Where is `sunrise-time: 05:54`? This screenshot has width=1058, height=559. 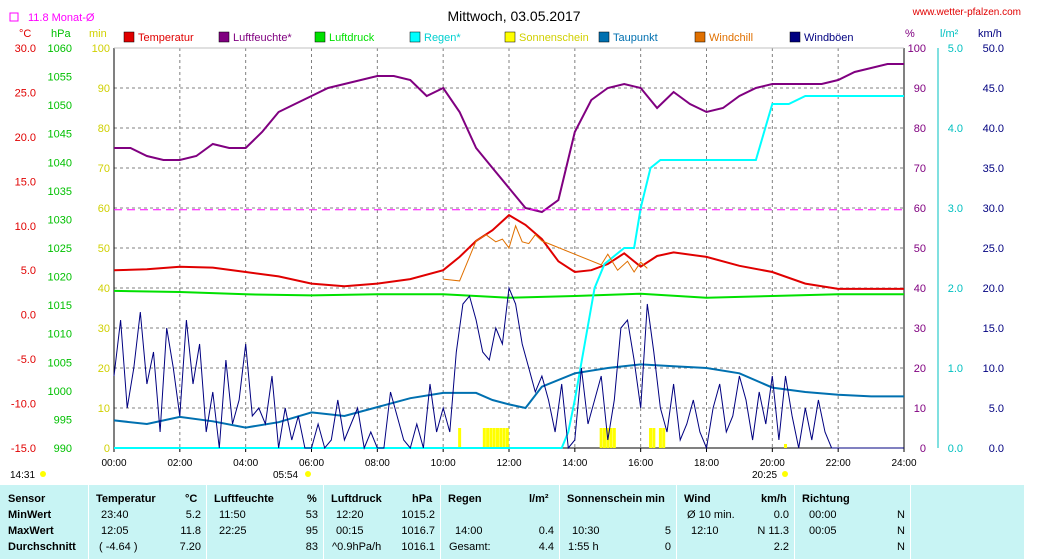 sunrise-time: 05:54 is located at coordinates (285, 475).